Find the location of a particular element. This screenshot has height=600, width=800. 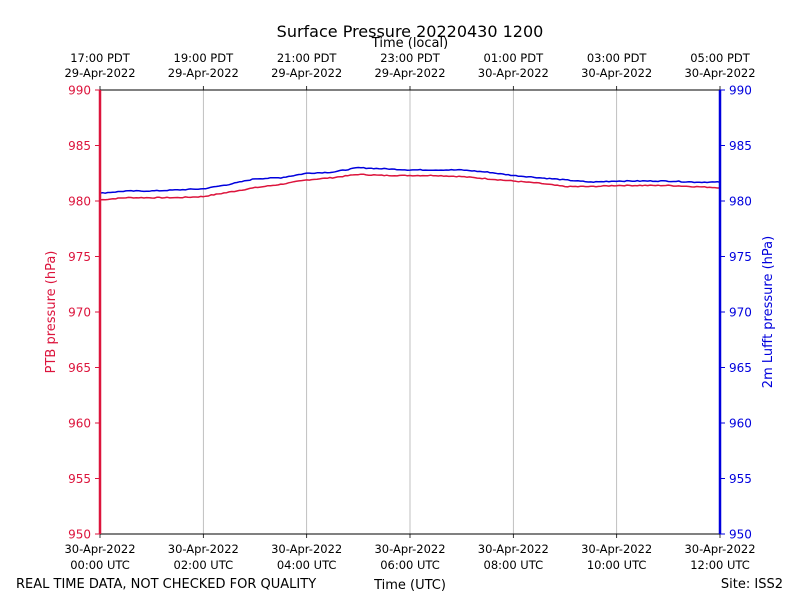

x-tick-label-top-time: 21:00 PDT is located at coordinates (307, 58).